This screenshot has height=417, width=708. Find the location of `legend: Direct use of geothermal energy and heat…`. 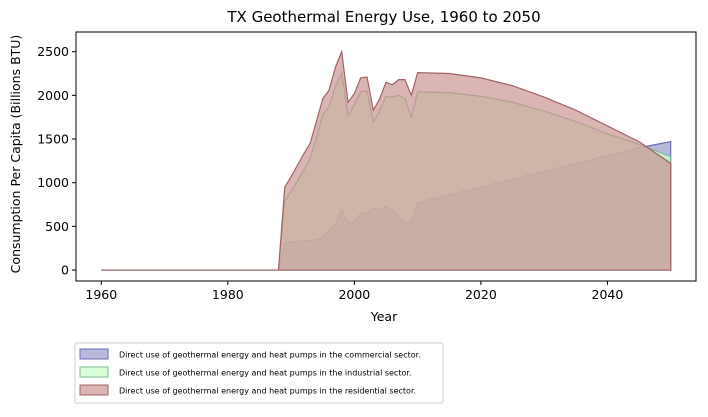

legend: Direct use of geothermal energy and heat… is located at coordinates (259, 373).